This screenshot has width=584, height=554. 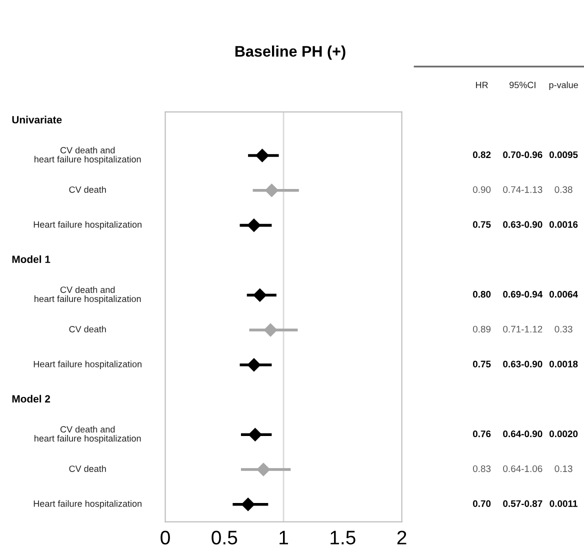 I want to click on data-label: 0.89, so click(x=481, y=329).